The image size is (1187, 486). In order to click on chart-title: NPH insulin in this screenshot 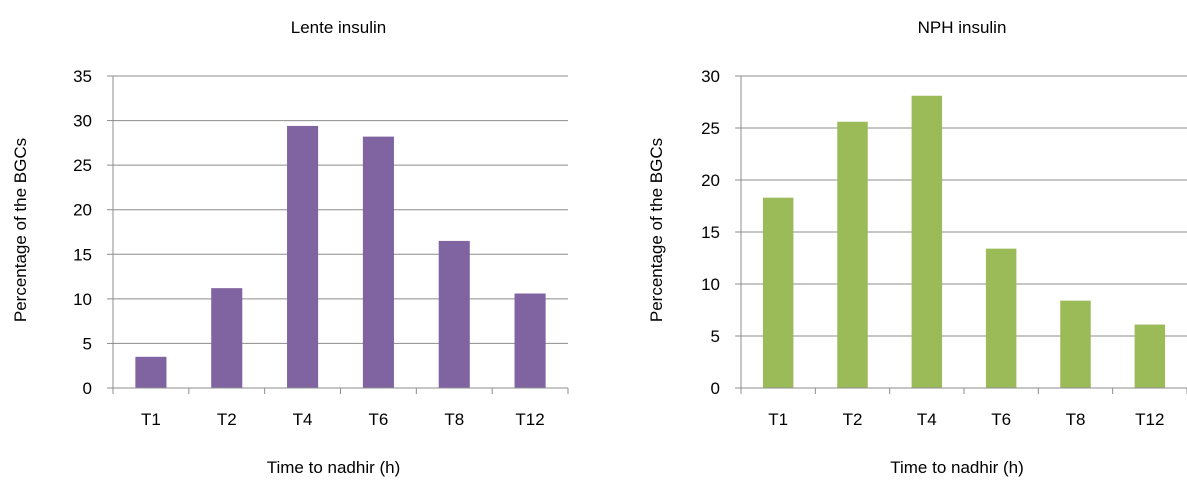, I will do `click(962, 27)`.